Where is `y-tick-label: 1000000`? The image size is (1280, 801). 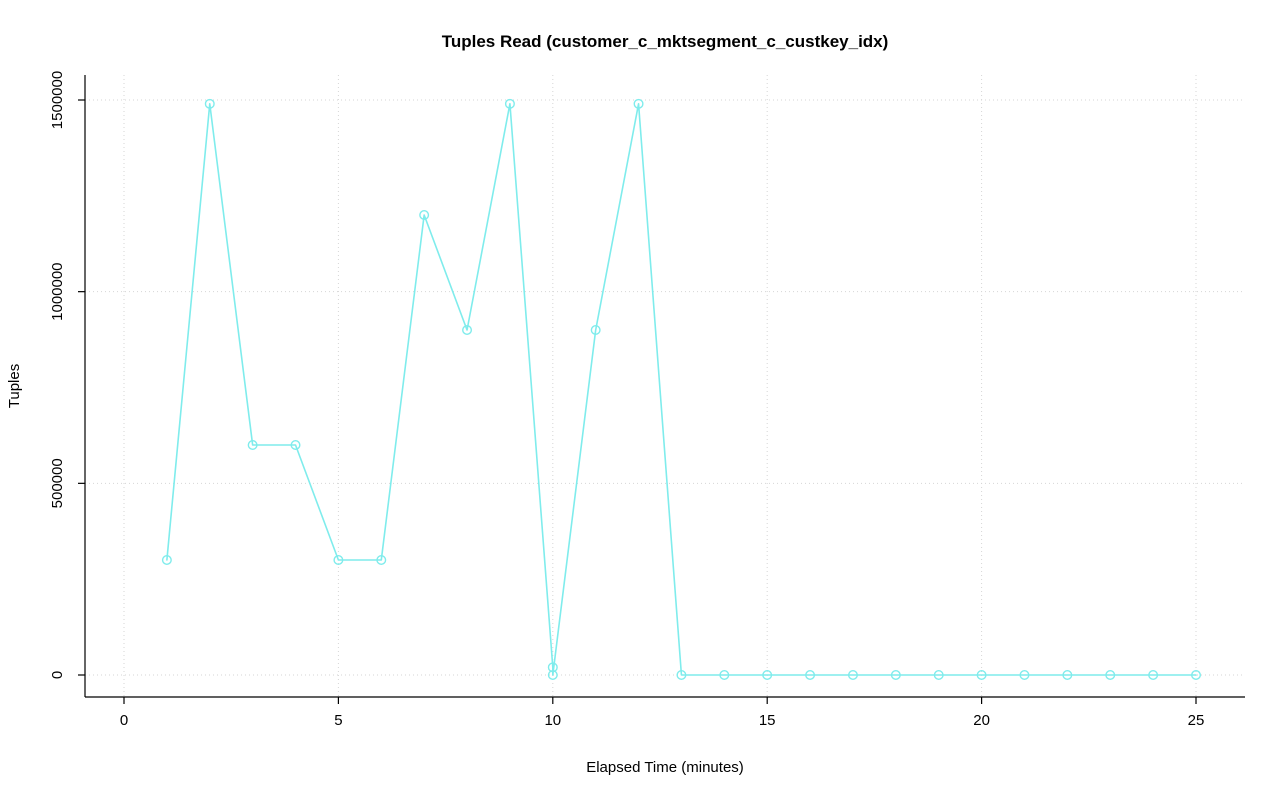 y-tick-label: 1000000 is located at coordinates (57, 291).